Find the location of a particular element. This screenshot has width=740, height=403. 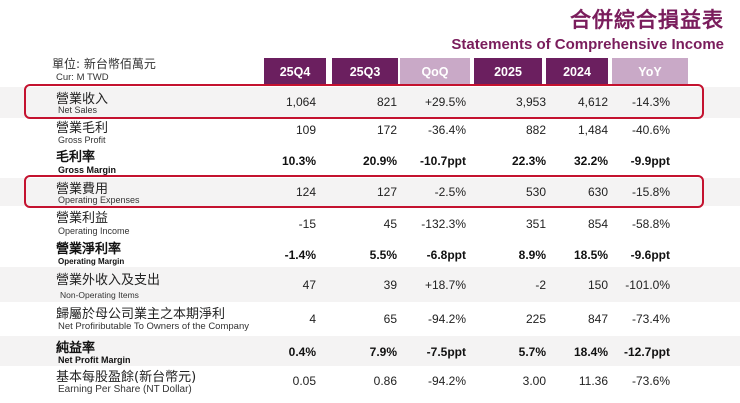

highlight-box-net-sales is located at coordinates (364, 101).